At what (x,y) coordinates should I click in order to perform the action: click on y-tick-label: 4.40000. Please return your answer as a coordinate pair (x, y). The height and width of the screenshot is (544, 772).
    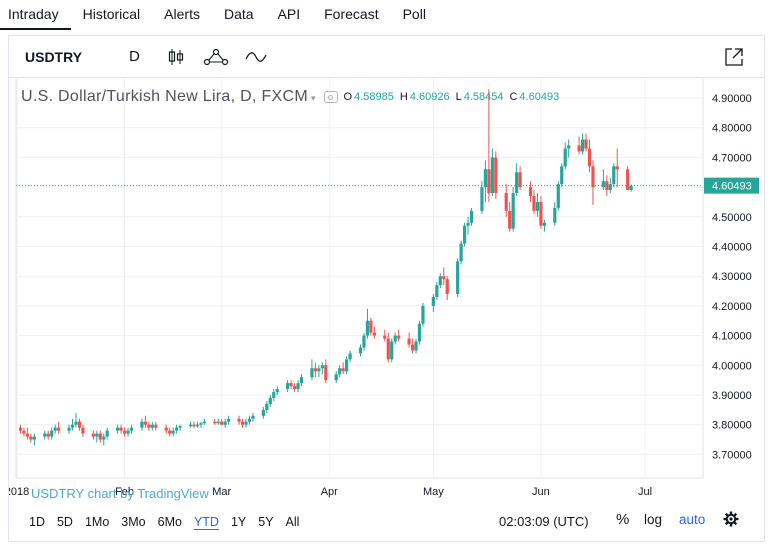
    Looking at the image, I should click on (732, 248).